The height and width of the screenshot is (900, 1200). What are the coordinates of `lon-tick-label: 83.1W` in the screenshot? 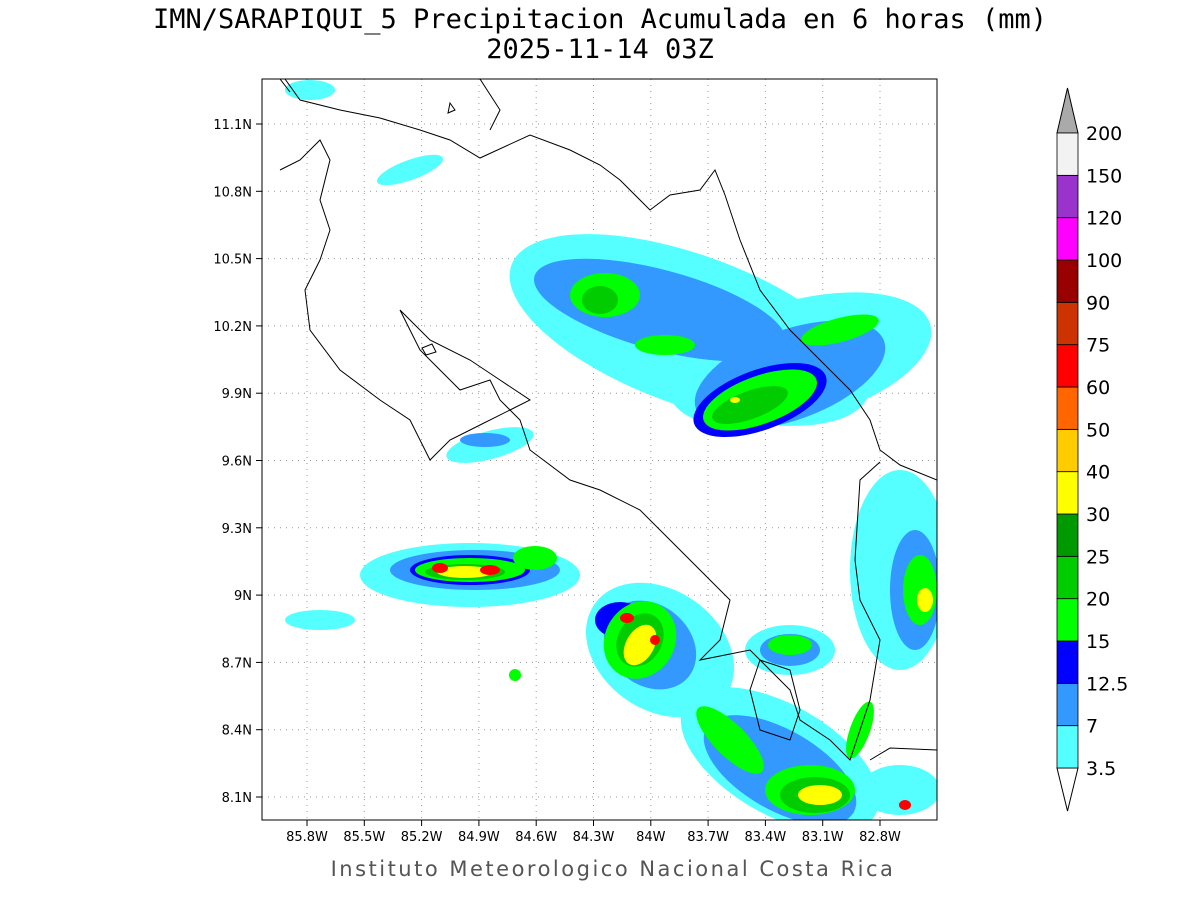 It's located at (823, 837).